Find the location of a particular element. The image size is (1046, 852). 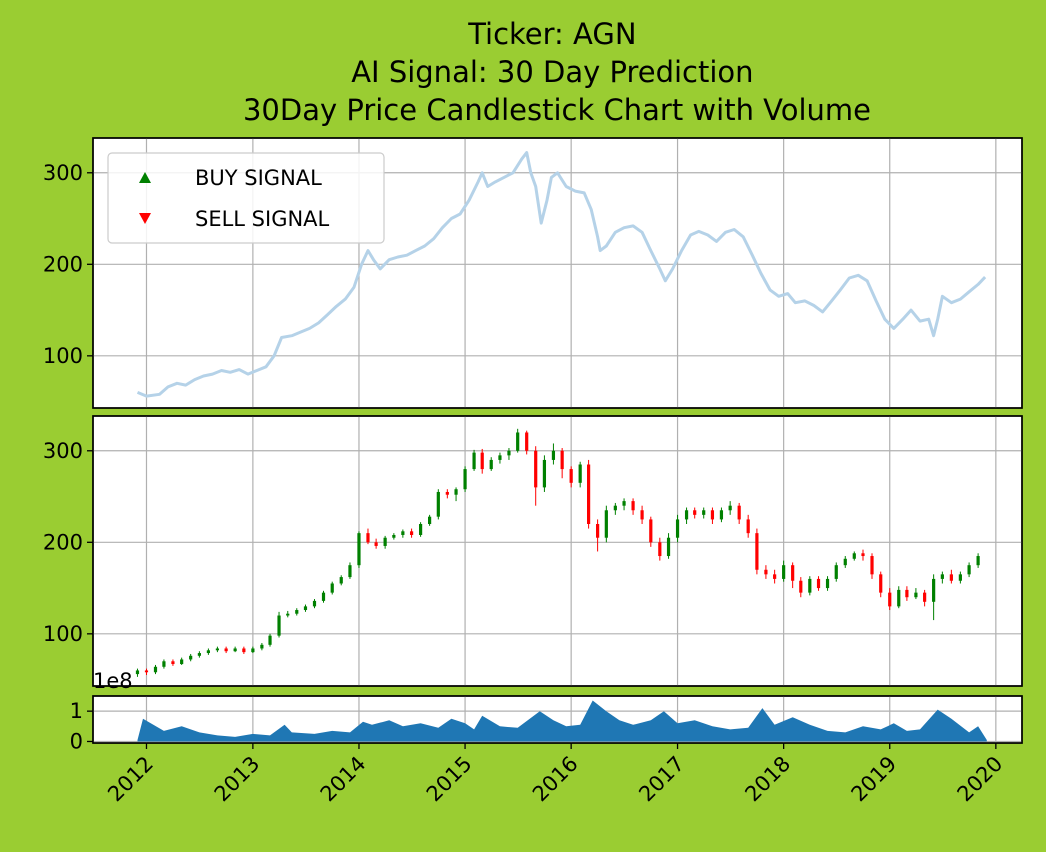

volume-panel-border is located at coordinates (557, 719).